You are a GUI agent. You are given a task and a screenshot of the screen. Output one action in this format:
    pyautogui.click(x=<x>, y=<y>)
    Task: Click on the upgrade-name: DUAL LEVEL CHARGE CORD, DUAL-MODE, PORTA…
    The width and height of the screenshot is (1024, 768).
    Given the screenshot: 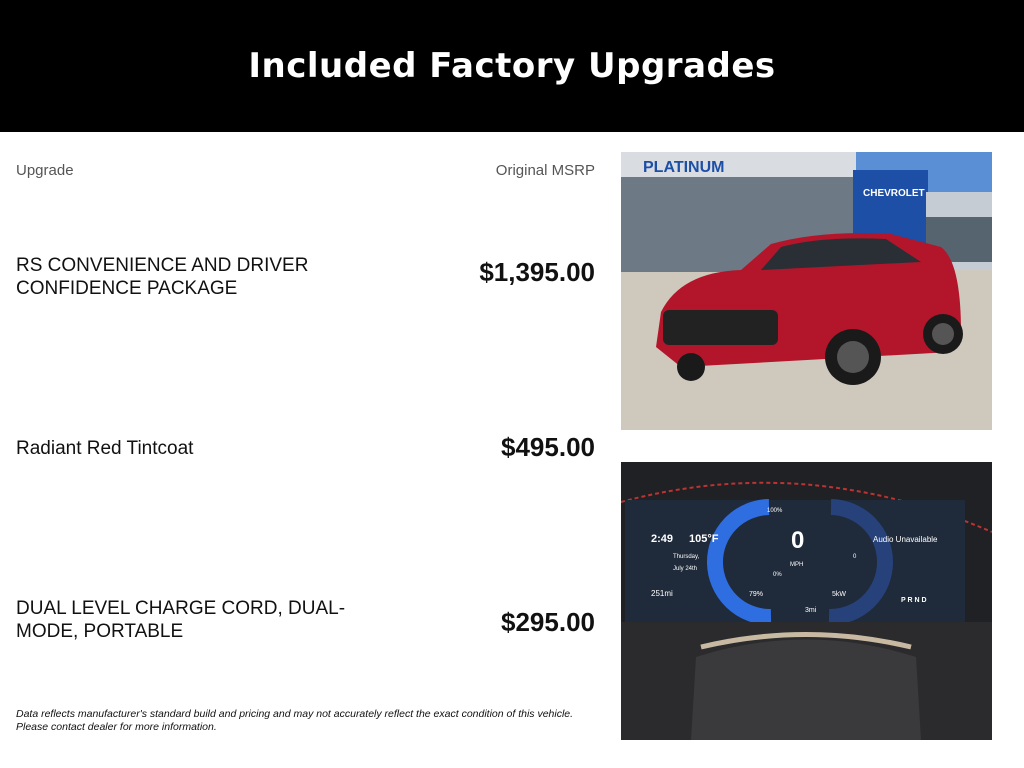 What is the action you would take?
    pyautogui.click(x=181, y=620)
    